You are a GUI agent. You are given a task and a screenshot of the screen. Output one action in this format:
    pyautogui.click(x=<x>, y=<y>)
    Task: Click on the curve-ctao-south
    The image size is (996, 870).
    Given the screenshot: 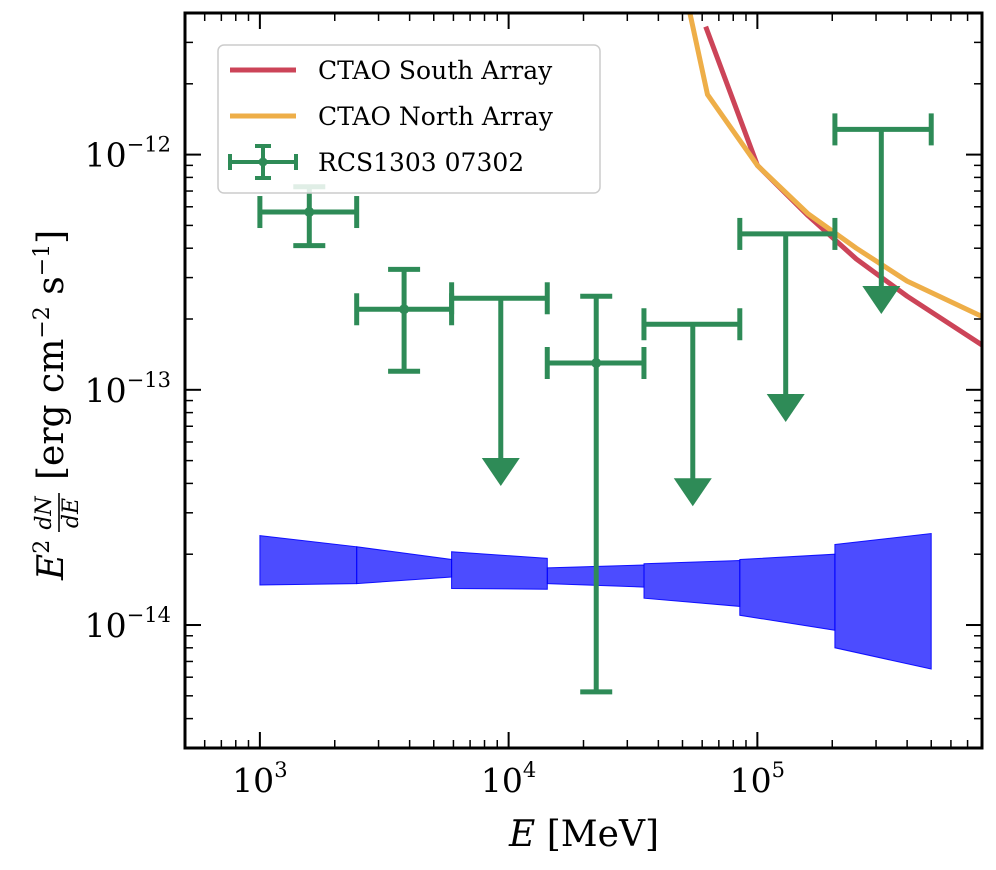 What is the action you would take?
    pyautogui.click(x=842, y=186)
    